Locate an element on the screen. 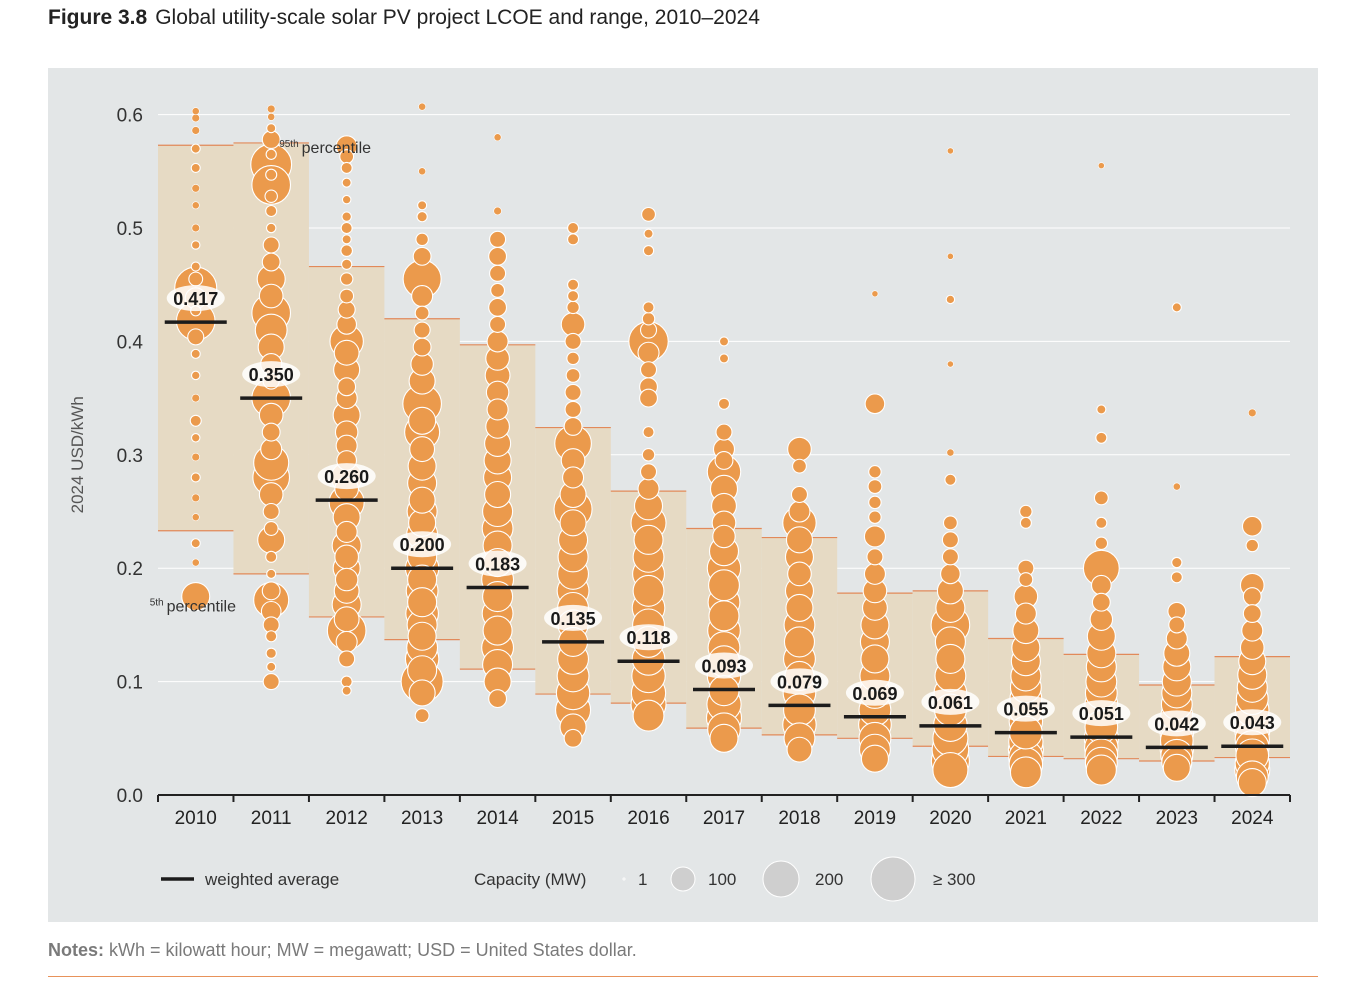 This screenshot has width=1366, height=998. x-tick-label: 2016 is located at coordinates (648, 818).